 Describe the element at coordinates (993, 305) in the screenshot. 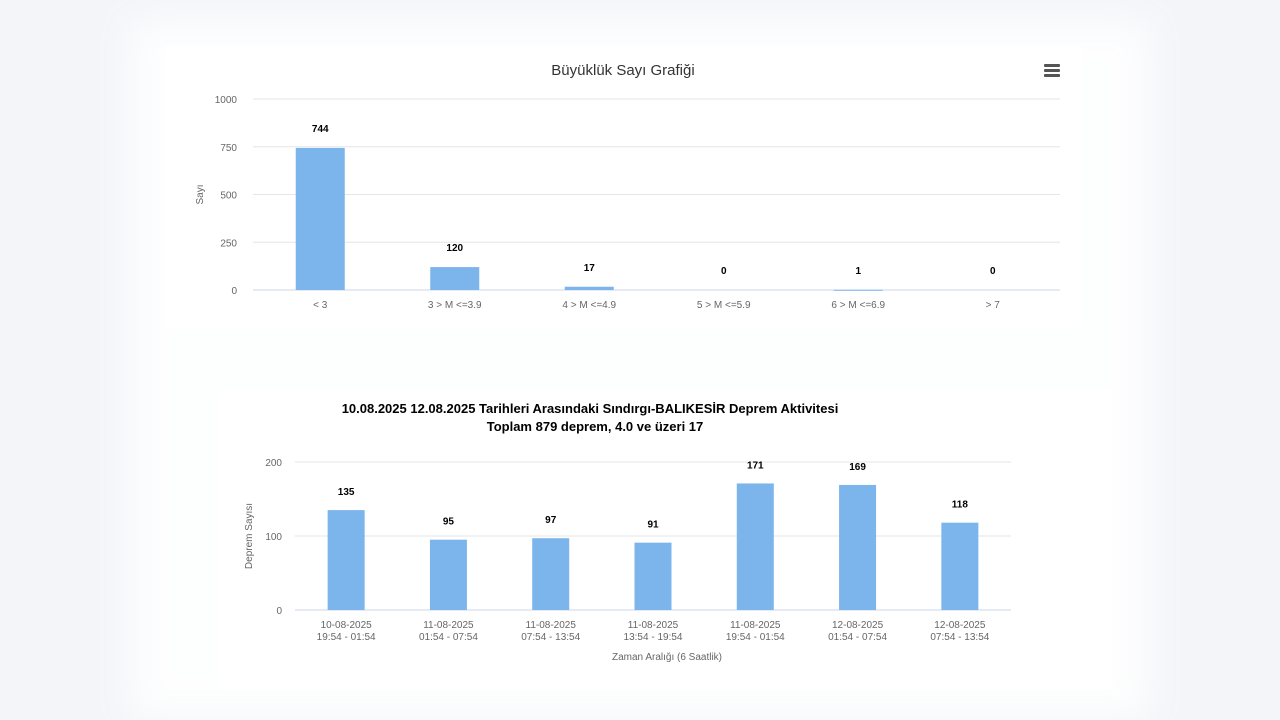

I see `x-tick-label: > 7` at that location.